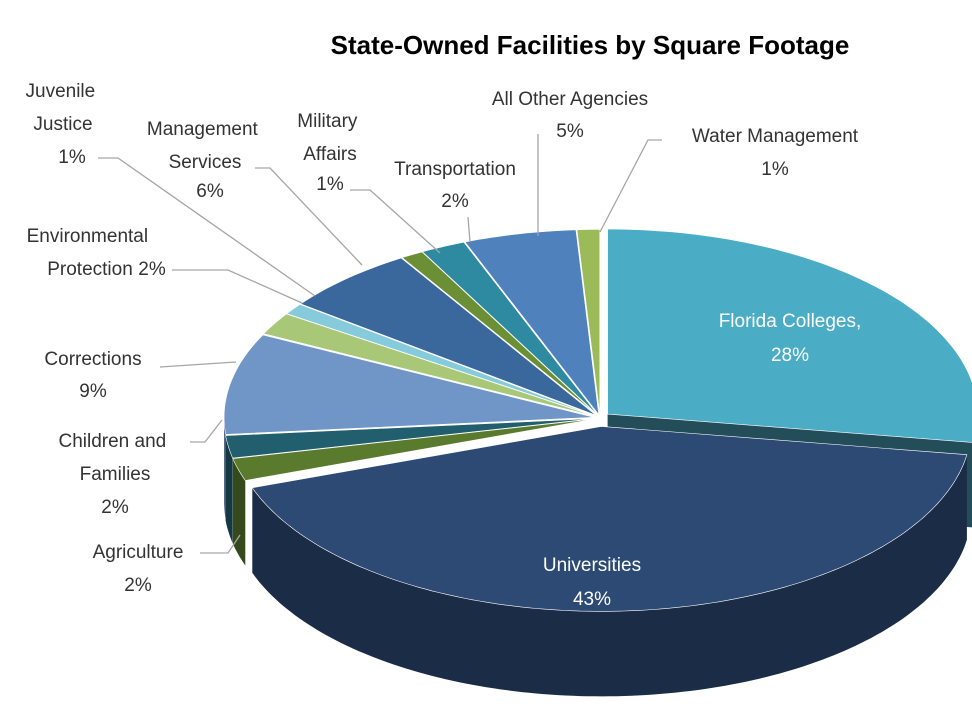 The width and height of the screenshot is (972, 709). What do you see at coordinates (590, 45) in the screenshot?
I see `chart-title: State-Owned Facilities by Square Footage` at bounding box center [590, 45].